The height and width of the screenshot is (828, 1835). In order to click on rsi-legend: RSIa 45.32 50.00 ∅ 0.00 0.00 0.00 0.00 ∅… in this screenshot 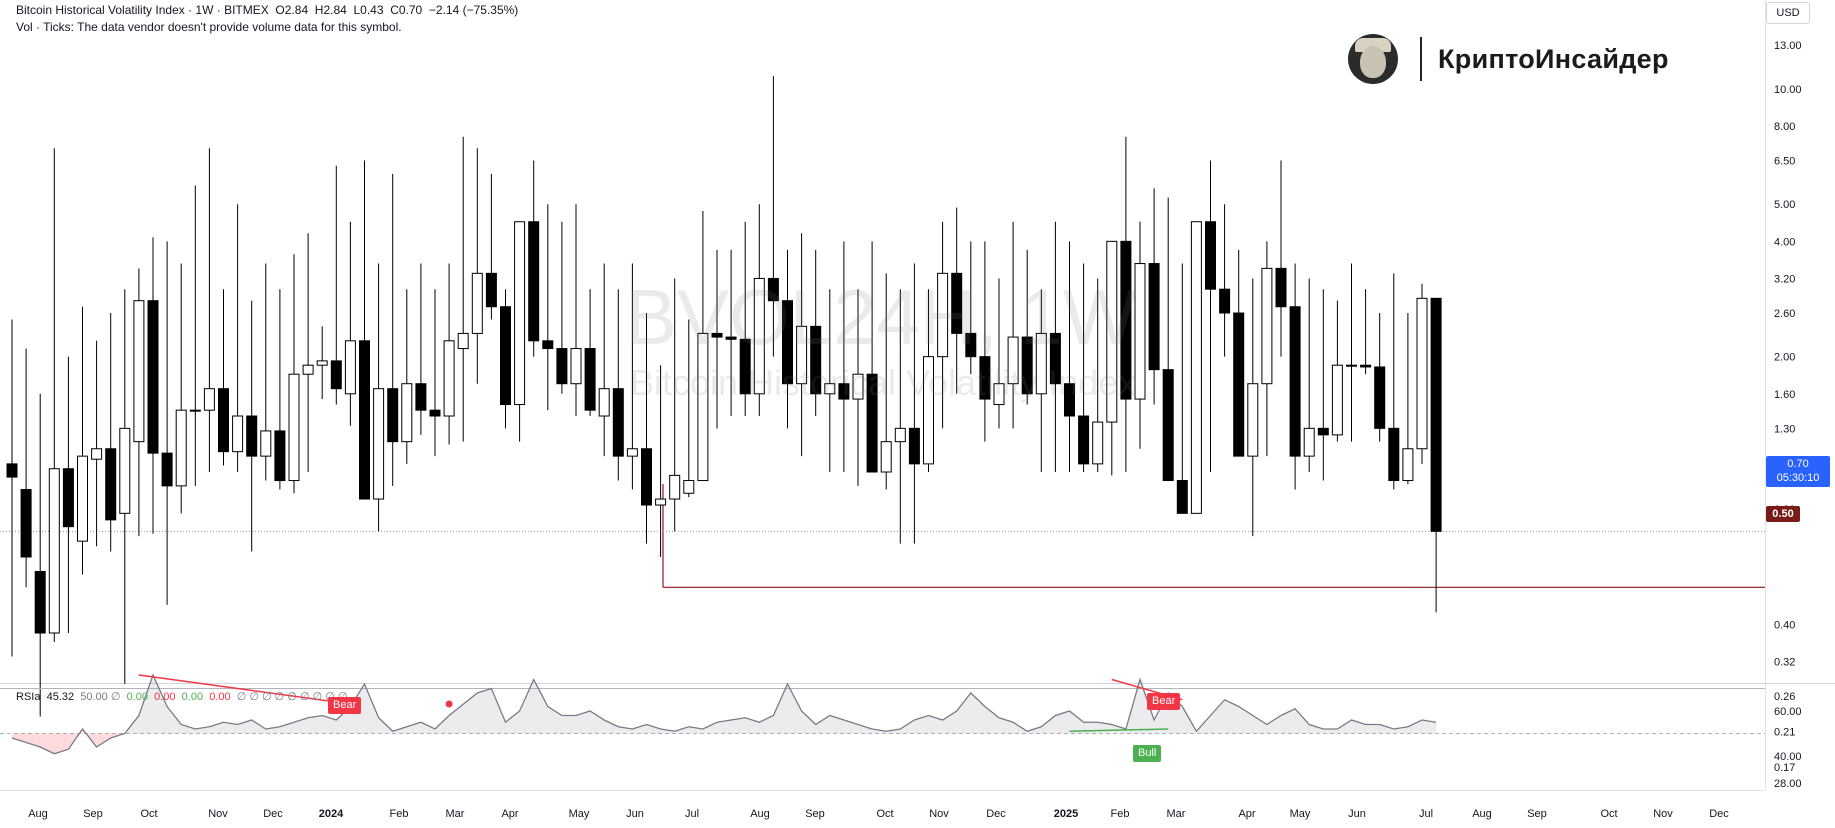, I will do `click(182, 697)`.